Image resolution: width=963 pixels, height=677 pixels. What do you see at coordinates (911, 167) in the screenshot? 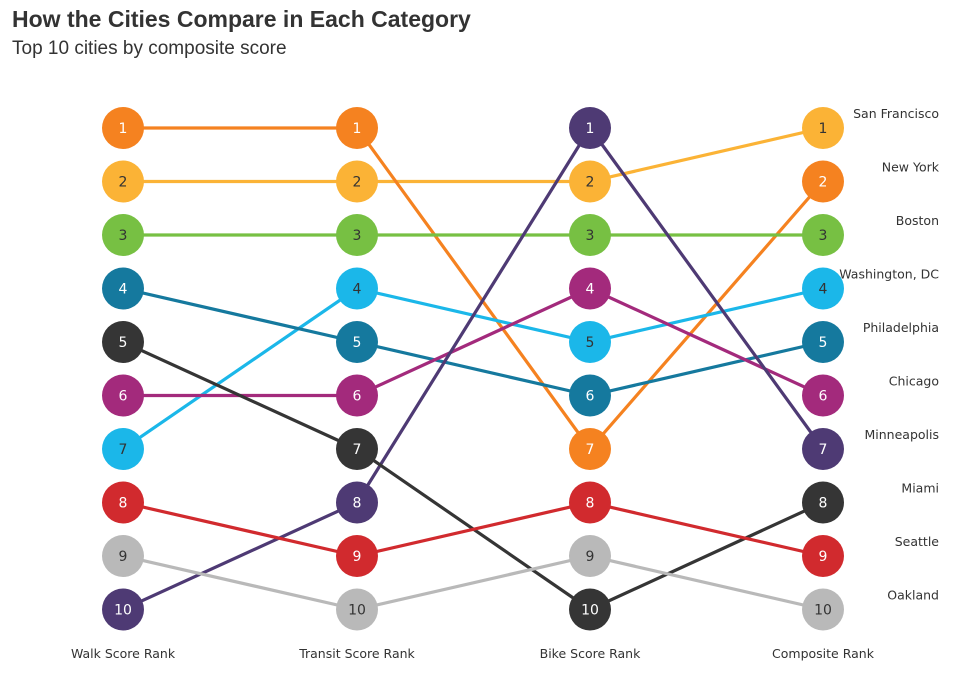
I see `city-label-new-york: New York` at bounding box center [911, 167].